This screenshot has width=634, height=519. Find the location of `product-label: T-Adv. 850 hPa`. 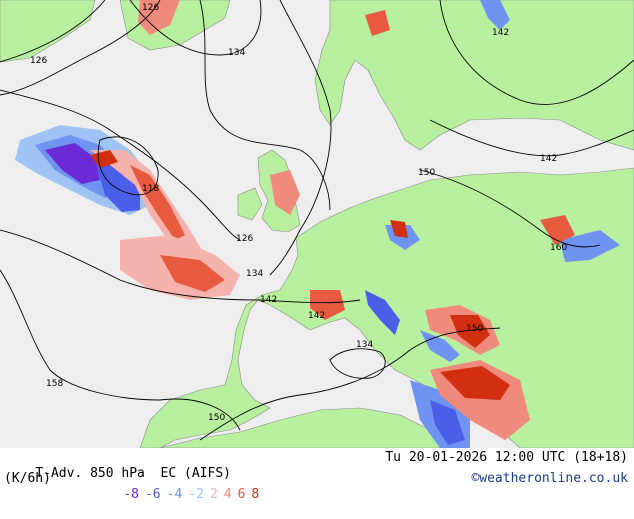

product-label: T-Adv. 850 hPa is located at coordinates (90, 473).